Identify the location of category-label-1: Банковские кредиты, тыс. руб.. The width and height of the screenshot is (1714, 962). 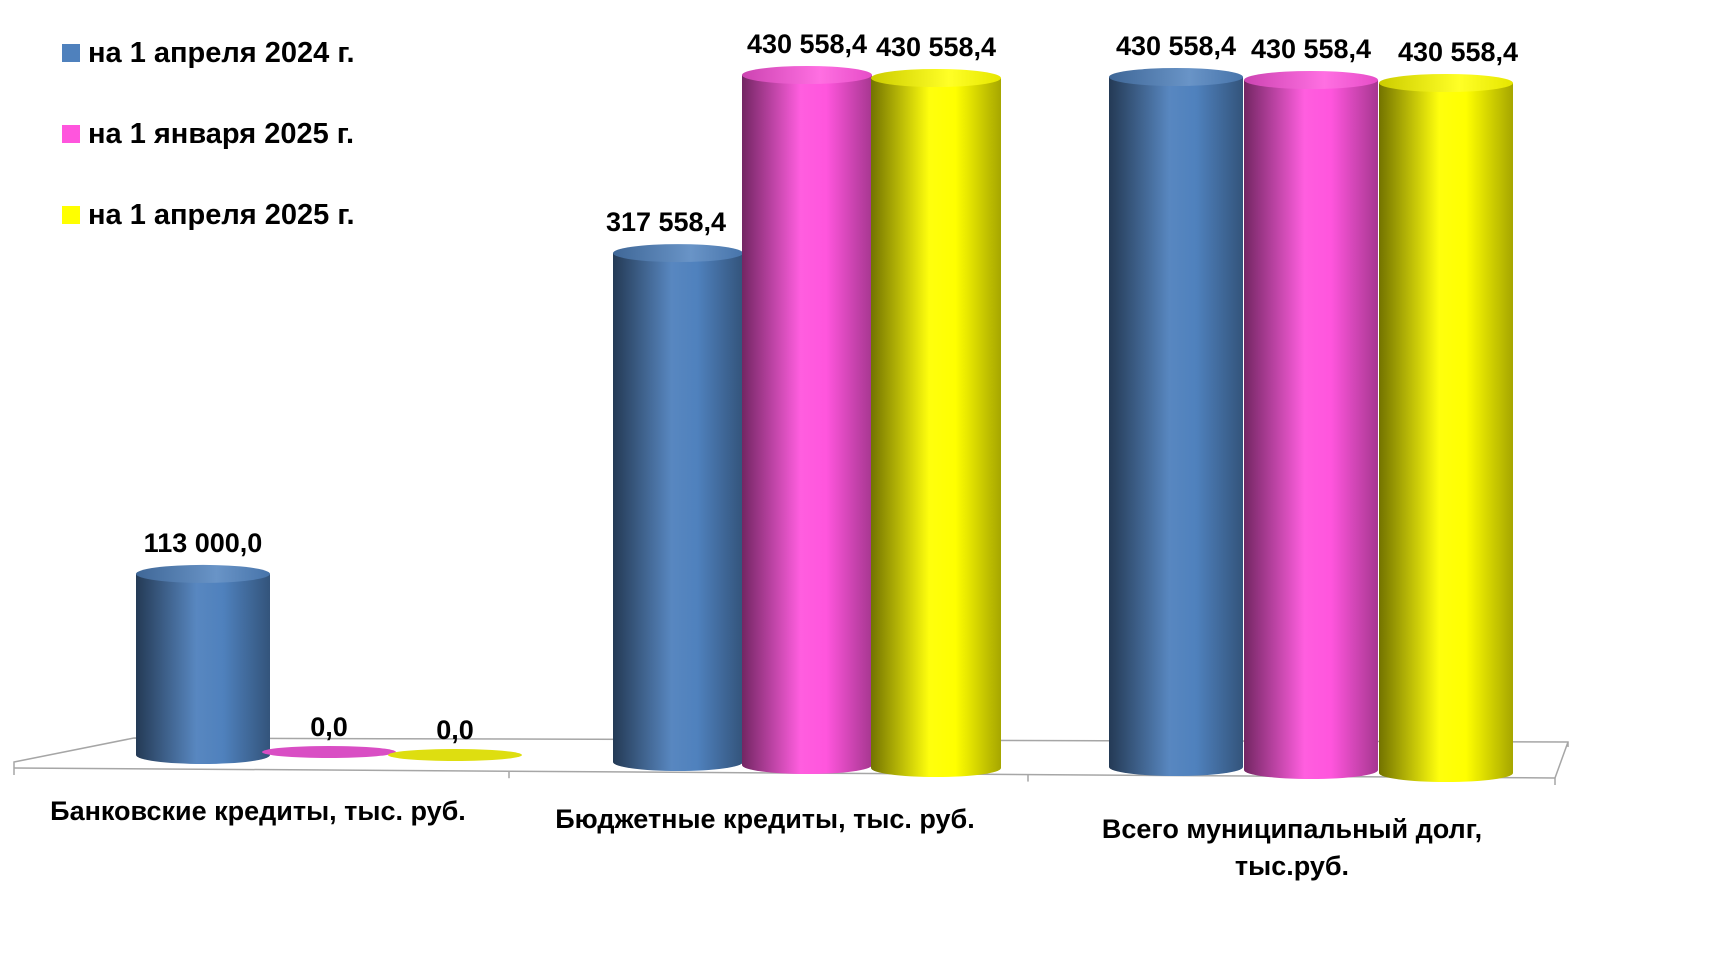
(258, 811).